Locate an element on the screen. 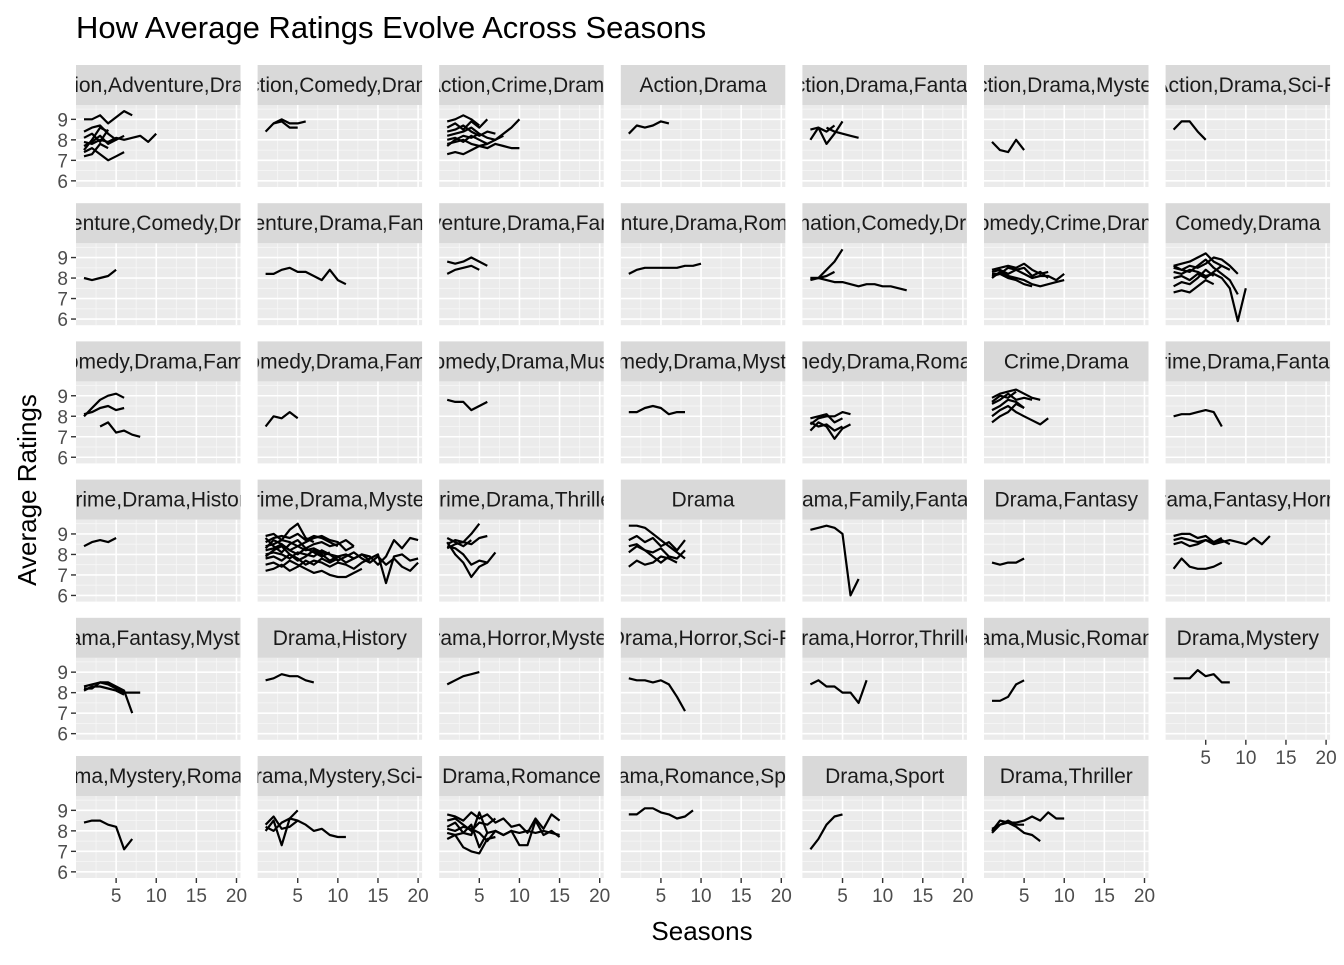 The image size is (1344, 965). facet-panel-11: Adventure,Drama,Romance is located at coordinates (703, 264).